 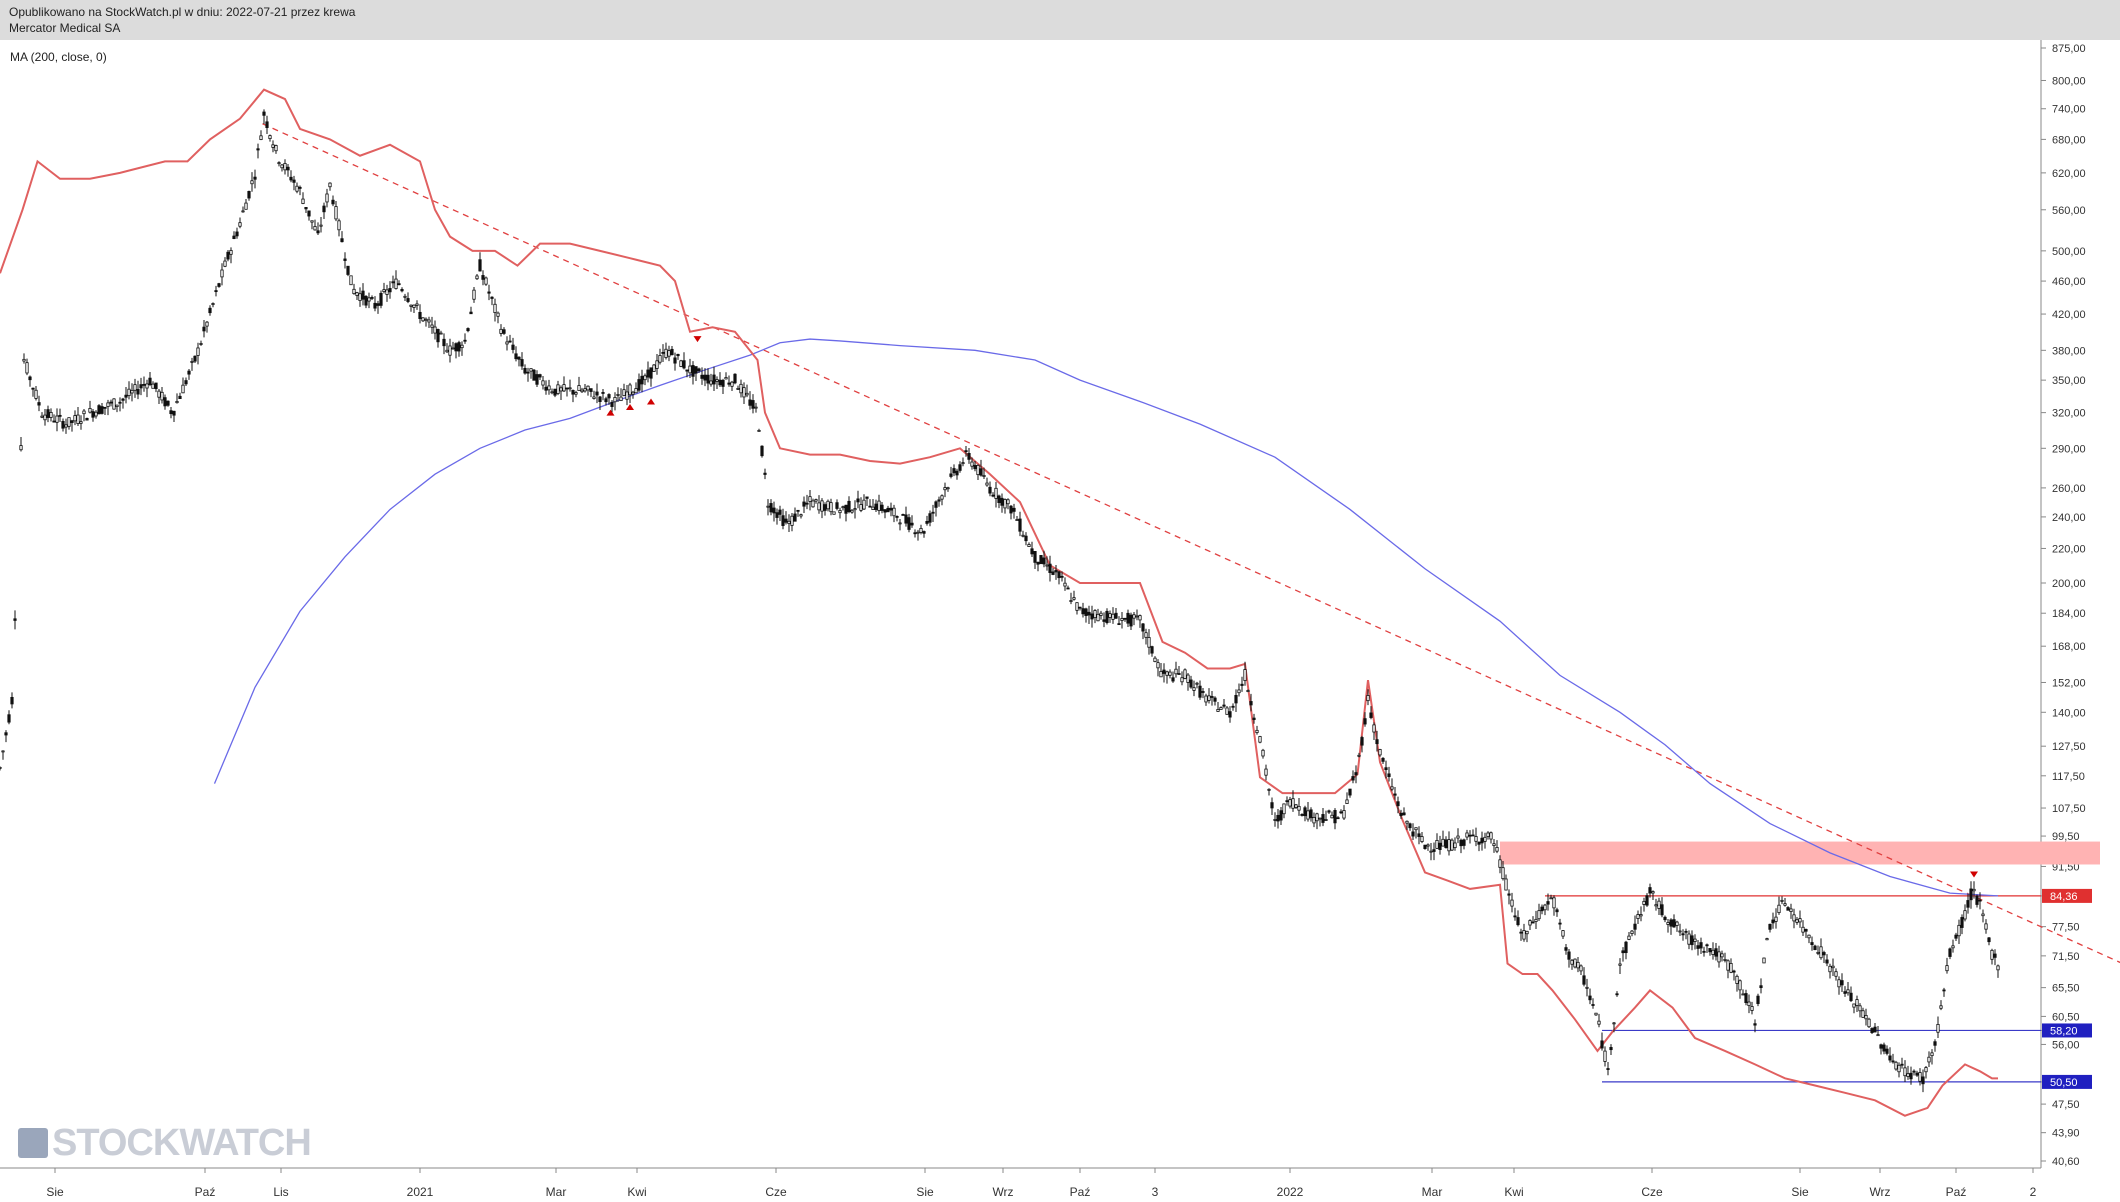 I want to click on y-tick-label: 107,50, so click(x=2069, y=809).